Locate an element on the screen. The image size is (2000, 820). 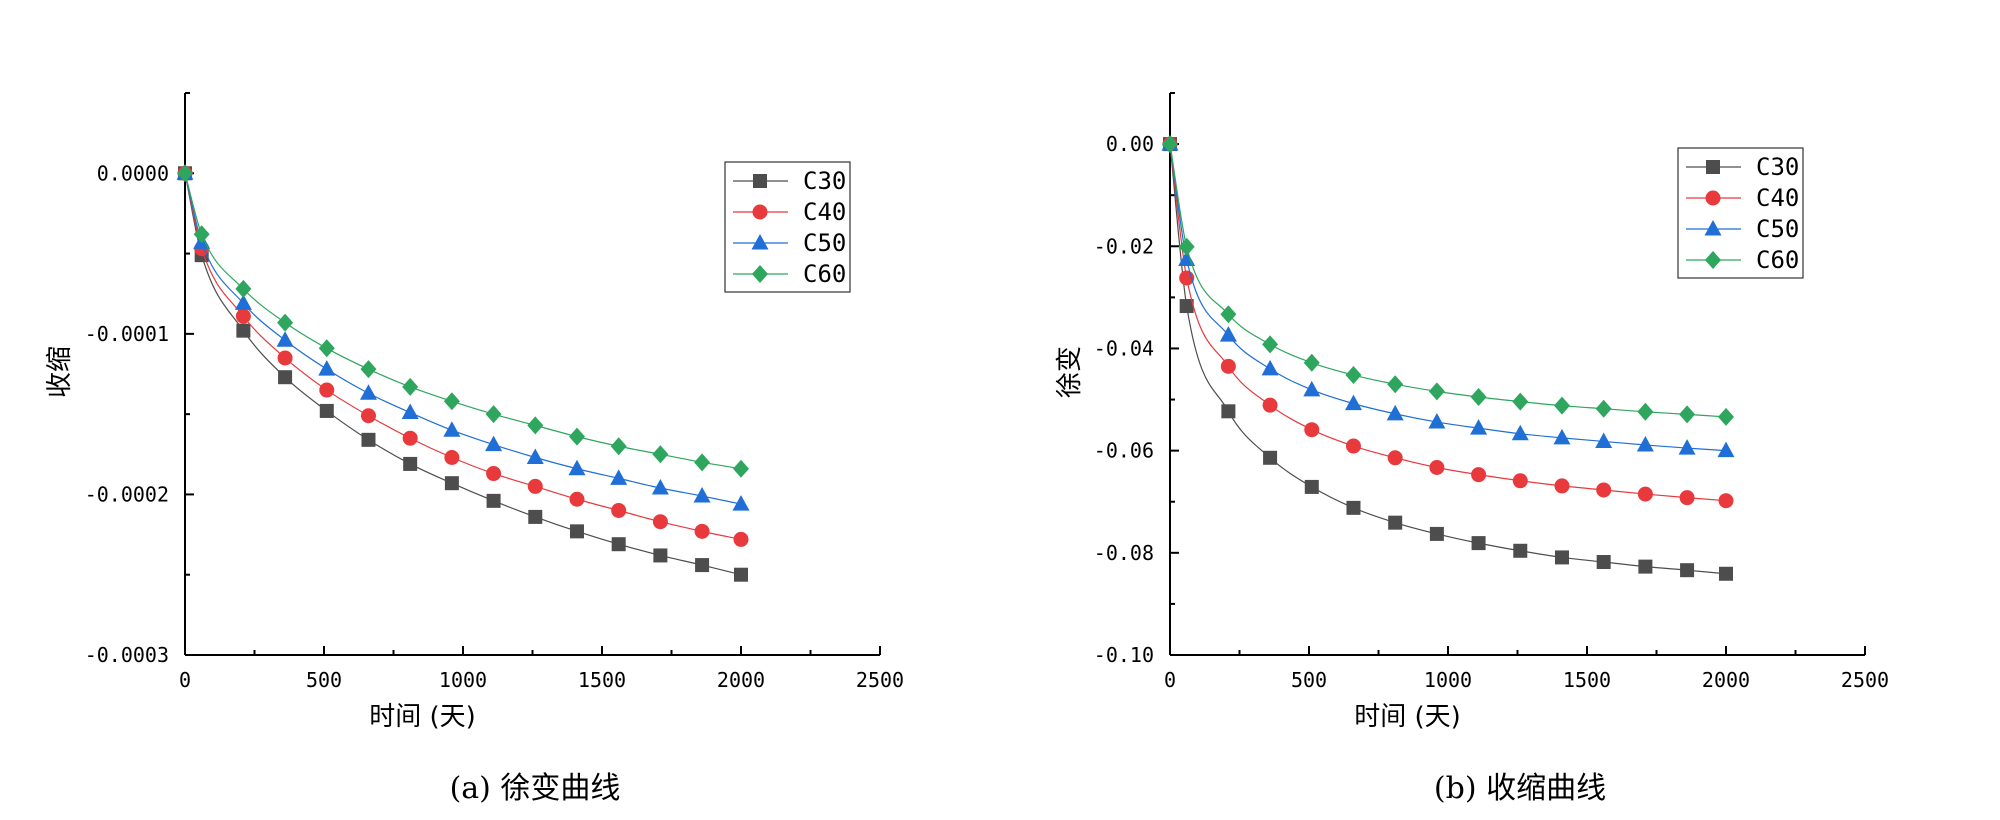
x-axis-title: 时间 (天) is located at coordinates (1407, 717).